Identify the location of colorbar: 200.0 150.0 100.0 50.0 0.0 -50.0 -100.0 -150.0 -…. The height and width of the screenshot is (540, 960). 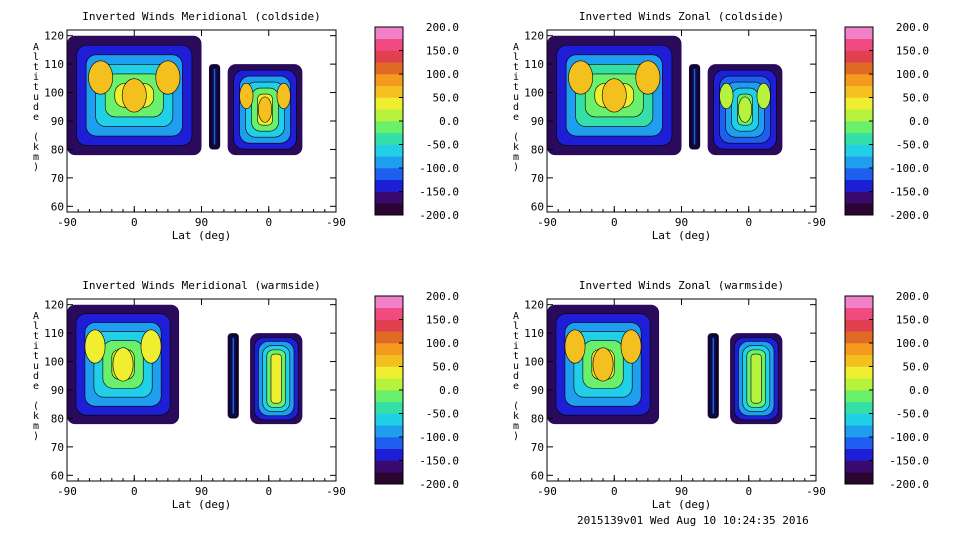
(416, 121).